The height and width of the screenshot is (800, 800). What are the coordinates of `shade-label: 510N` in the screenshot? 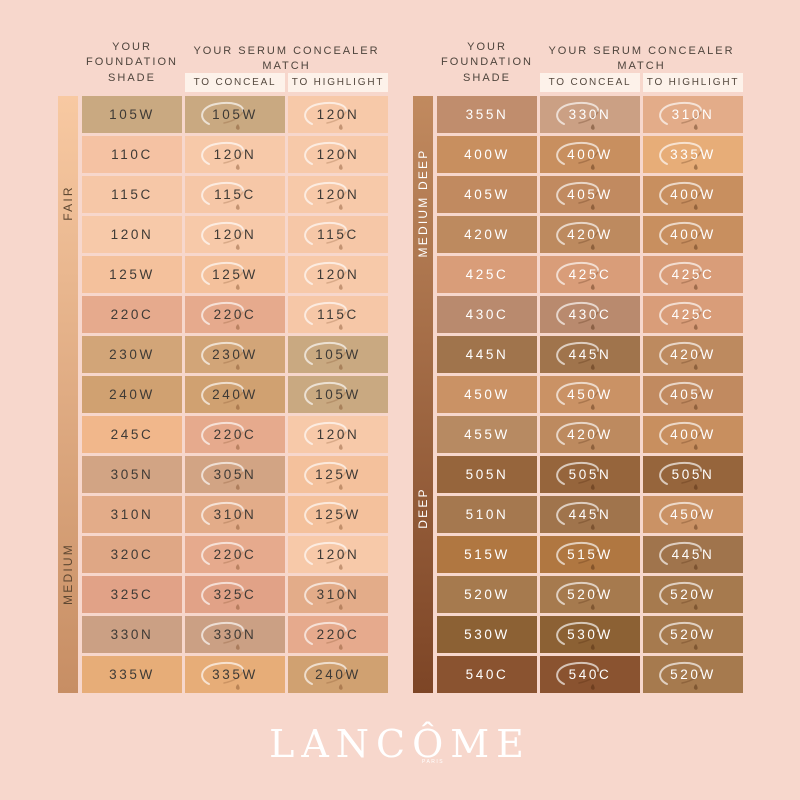 It's located at (487, 514).